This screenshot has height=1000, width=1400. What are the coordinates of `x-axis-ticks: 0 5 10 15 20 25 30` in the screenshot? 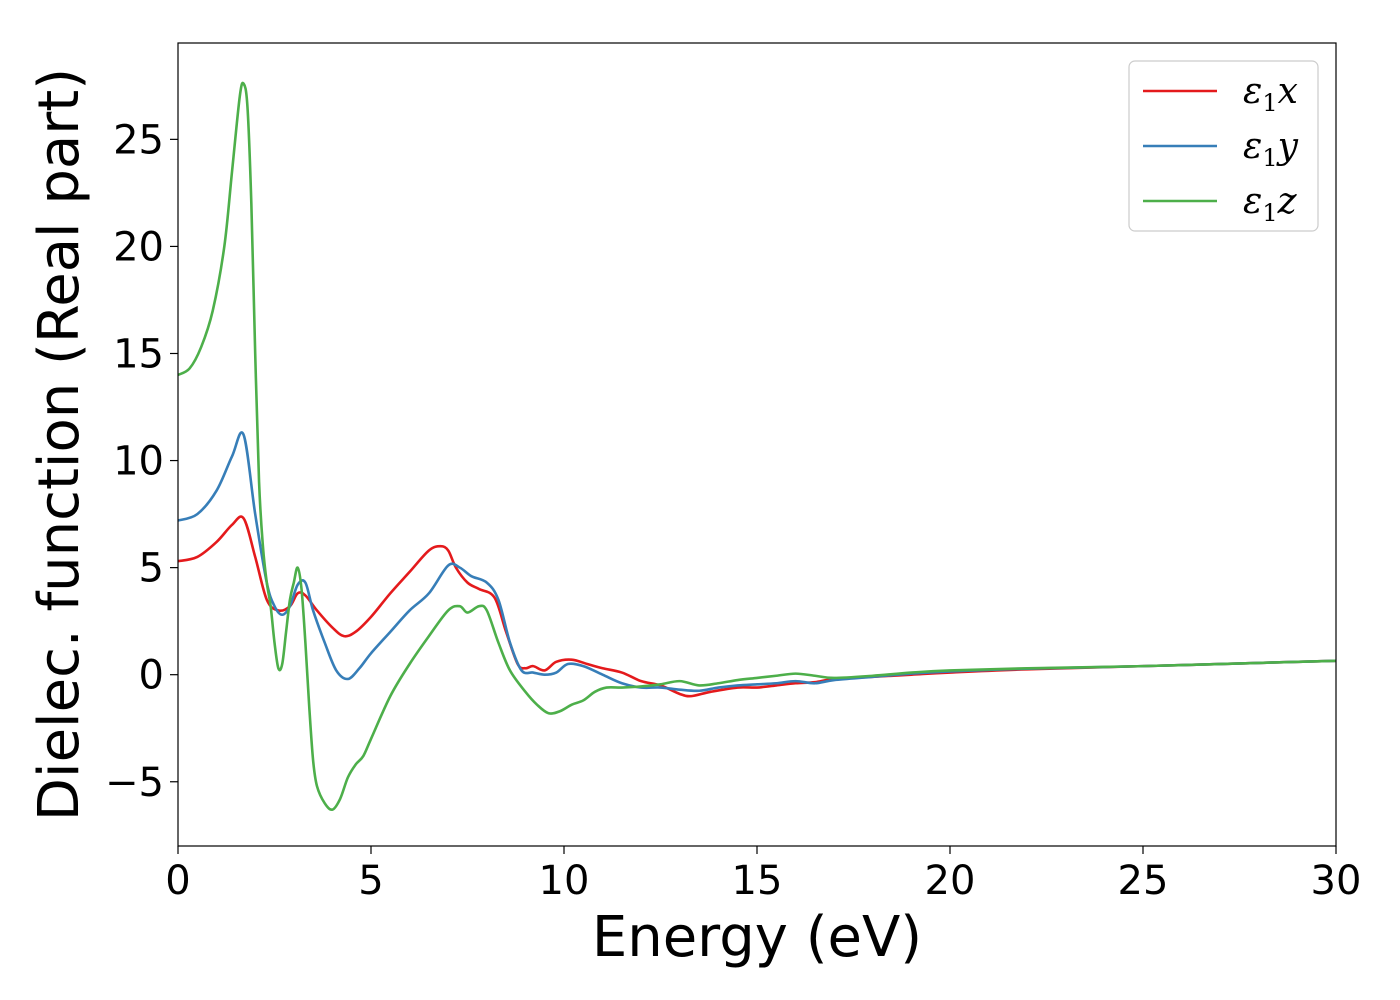 It's located at (763, 875).